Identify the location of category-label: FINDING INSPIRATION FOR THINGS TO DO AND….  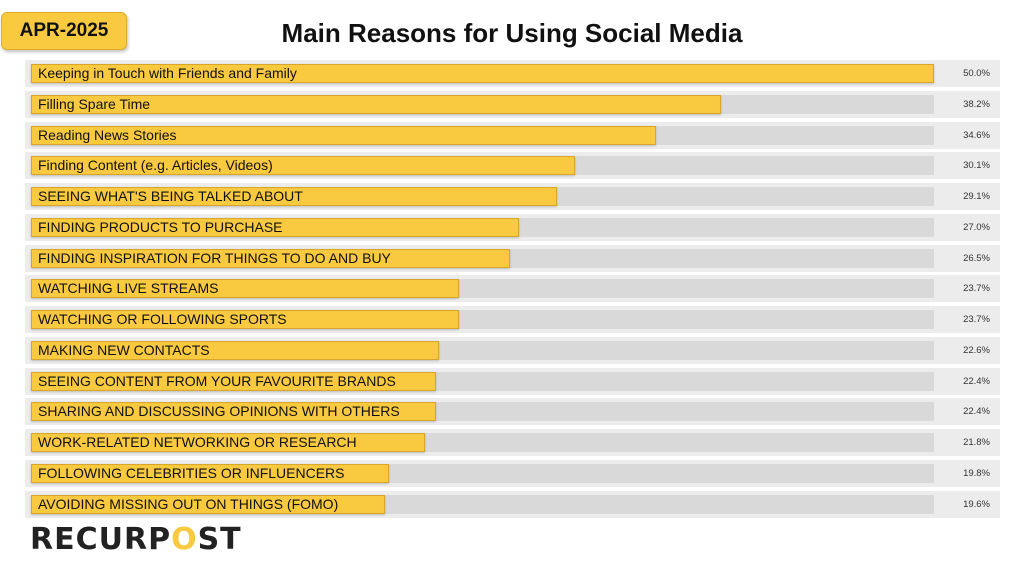
(214, 257).